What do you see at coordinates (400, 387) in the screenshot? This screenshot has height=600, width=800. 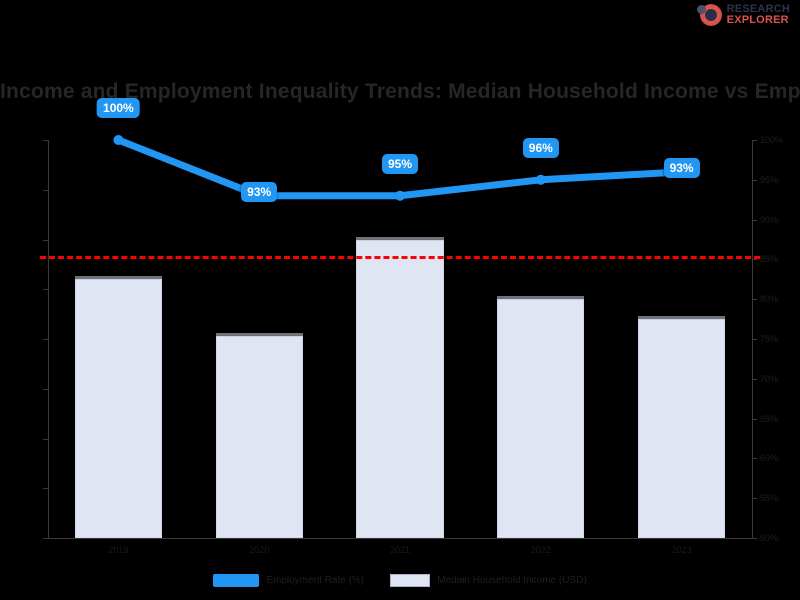 I see `bar-2021` at bounding box center [400, 387].